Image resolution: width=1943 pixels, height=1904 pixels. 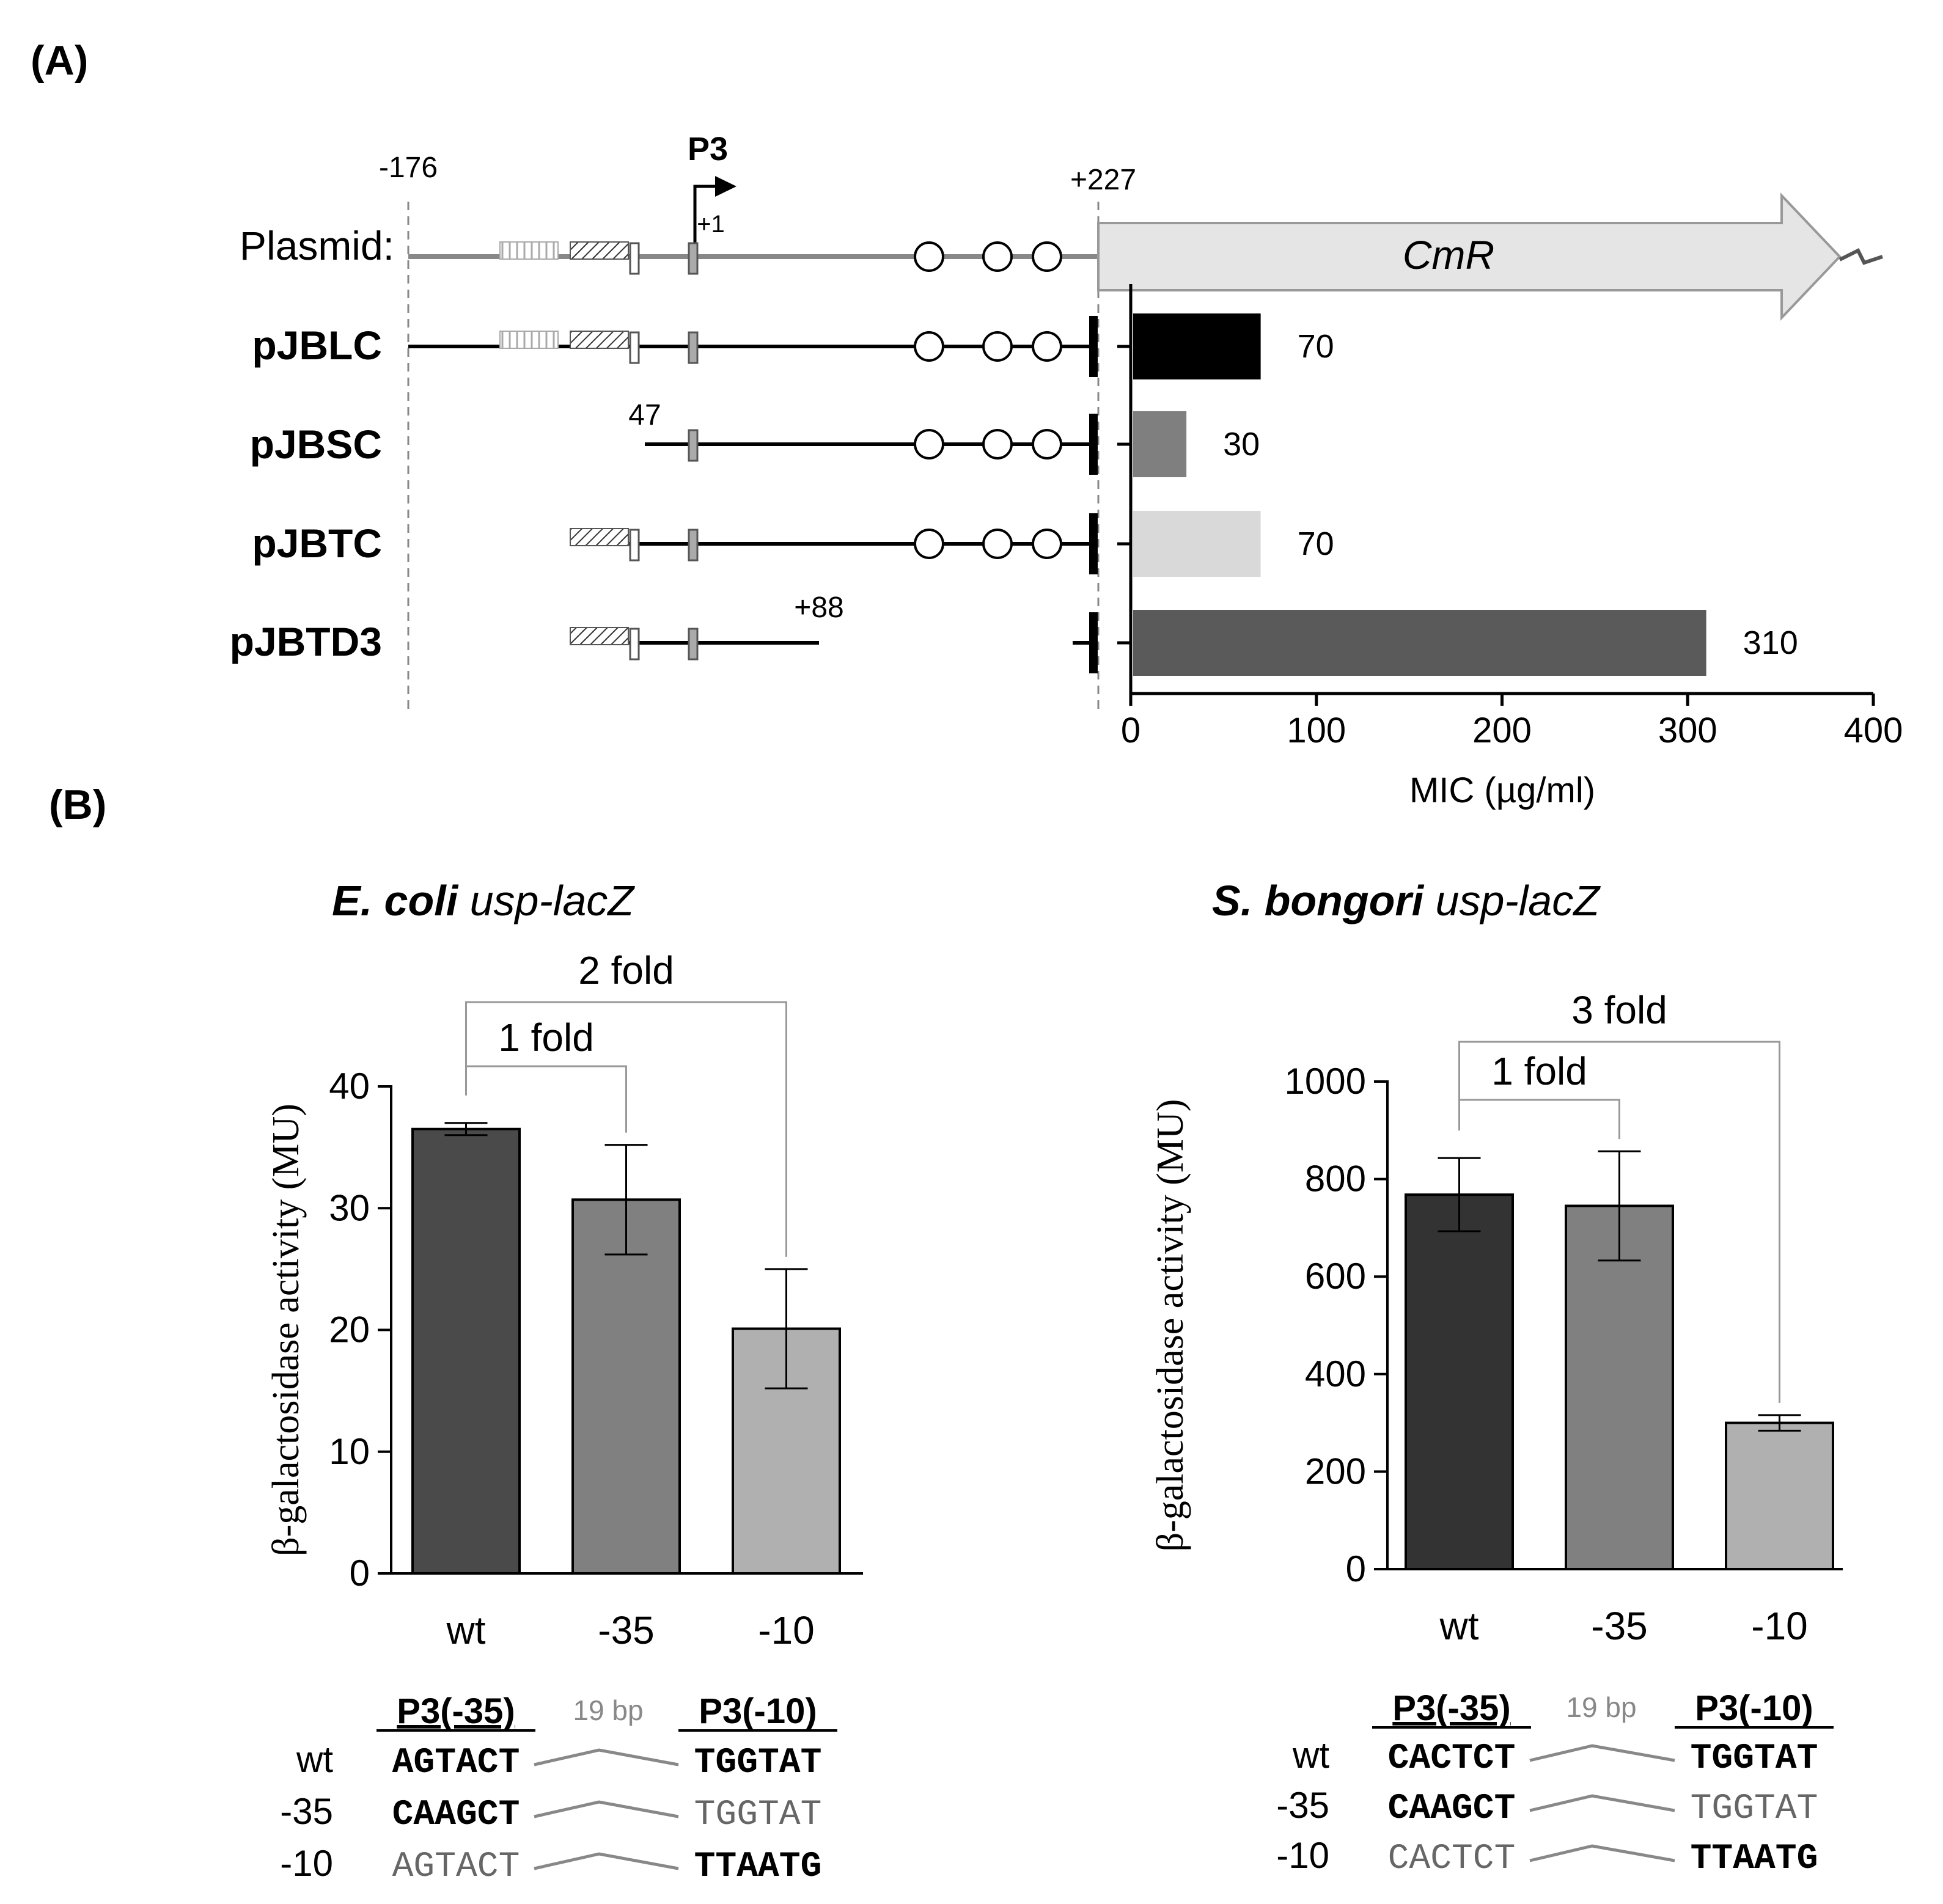 I want to click on seq-spacer-label: 19 bp, so click(x=608, y=1710).